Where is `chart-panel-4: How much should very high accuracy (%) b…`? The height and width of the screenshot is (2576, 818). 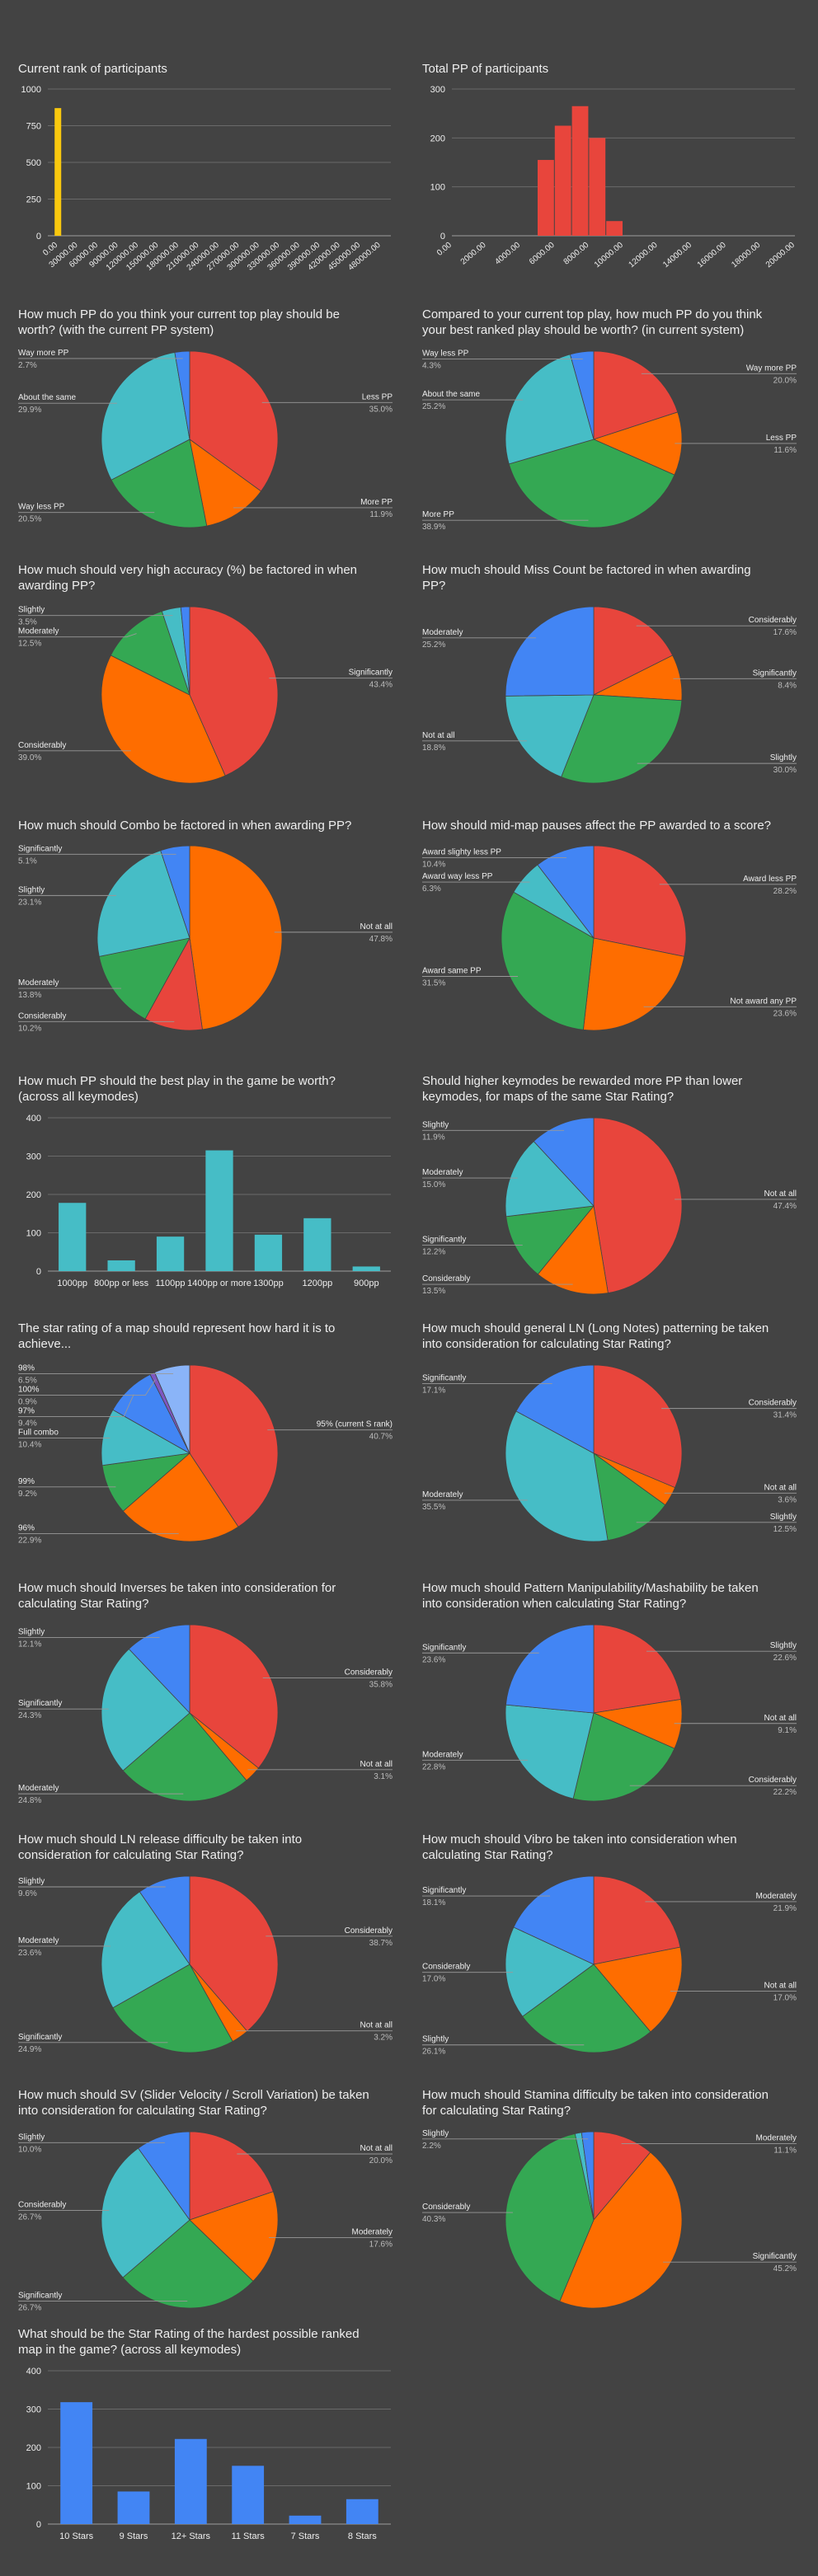 chart-panel-4: How much should very high accuracy (%) b… is located at coordinates (206, 676).